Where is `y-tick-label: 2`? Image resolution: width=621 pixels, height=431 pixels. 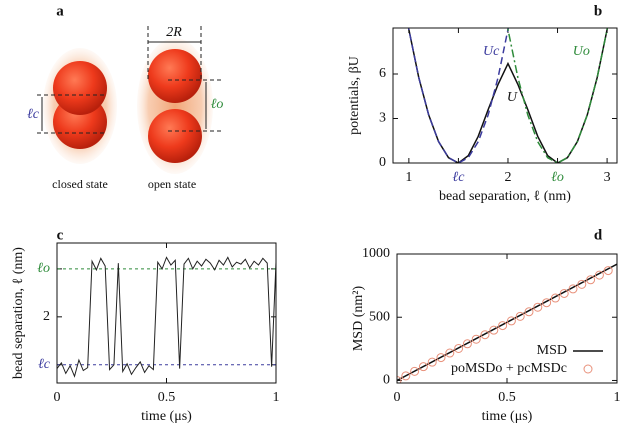 y-tick-label: 2 is located at coordinates (46, 316).